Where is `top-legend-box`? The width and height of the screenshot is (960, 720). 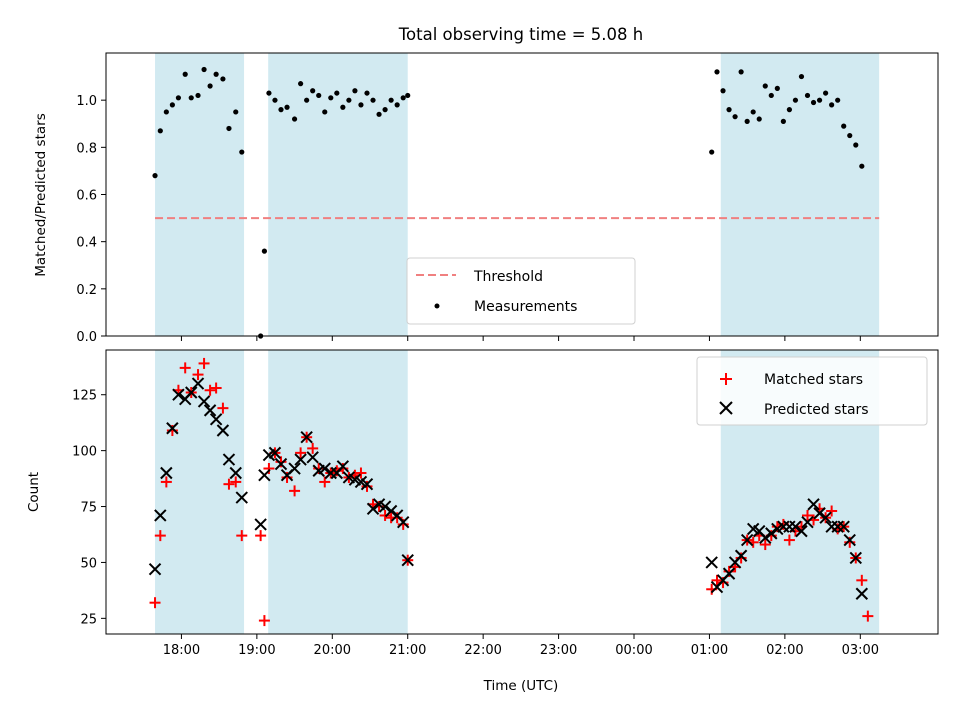 top-legend-box is located at coordinates (521, 291).